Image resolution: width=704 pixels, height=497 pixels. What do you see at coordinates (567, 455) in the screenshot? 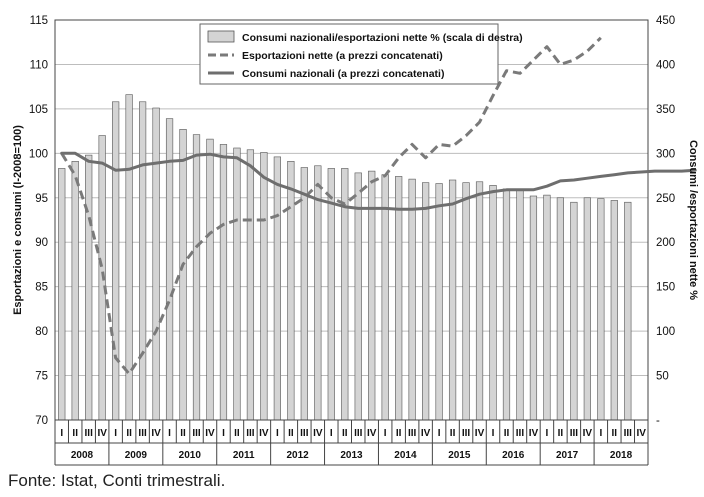
I see `year-label: 2017` at bounding box center [567, 455].